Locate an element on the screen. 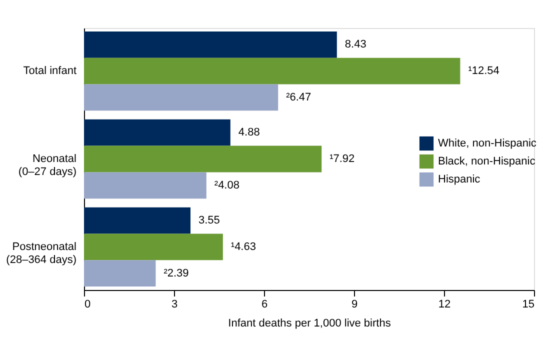 The height and width of the screenshot is (349, 560). data-label: ¹12.54 is located at coordinates (484, 71).